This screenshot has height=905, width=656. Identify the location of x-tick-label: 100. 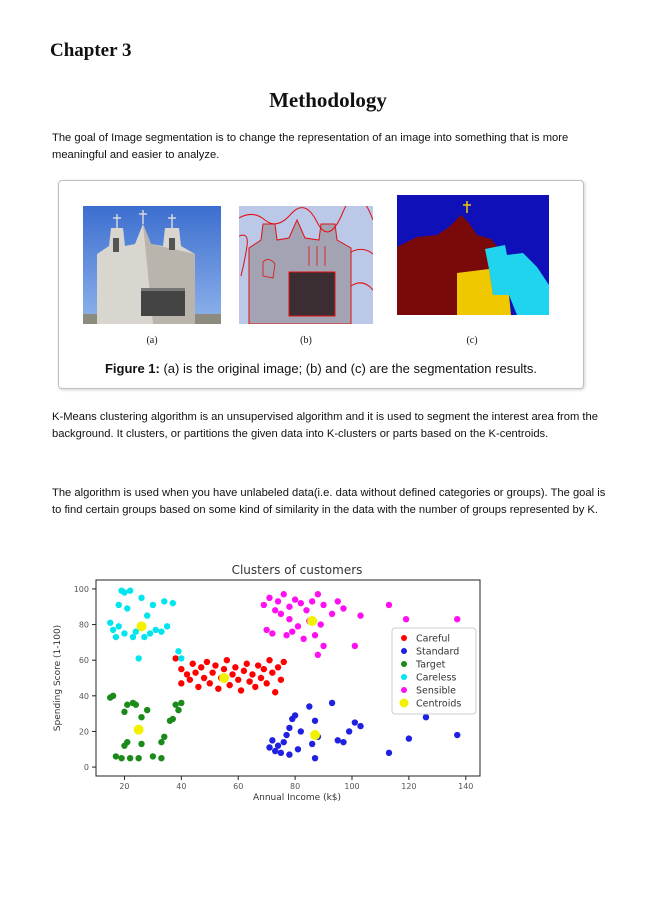
(351, 786).